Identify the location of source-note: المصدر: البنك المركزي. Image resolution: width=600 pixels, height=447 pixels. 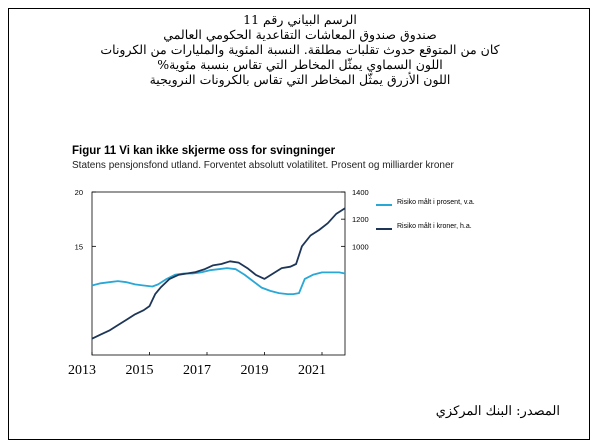
(497, 411).